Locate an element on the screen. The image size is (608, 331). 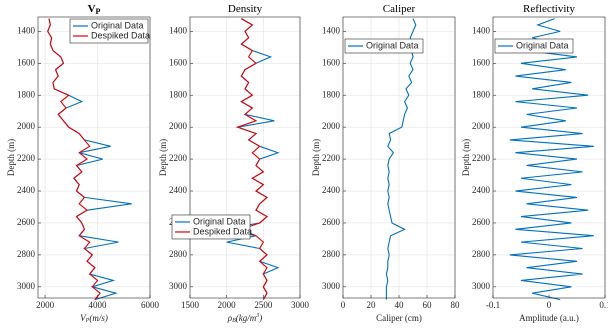
title-text: Reflectivity is located at coordinates (549, 9).